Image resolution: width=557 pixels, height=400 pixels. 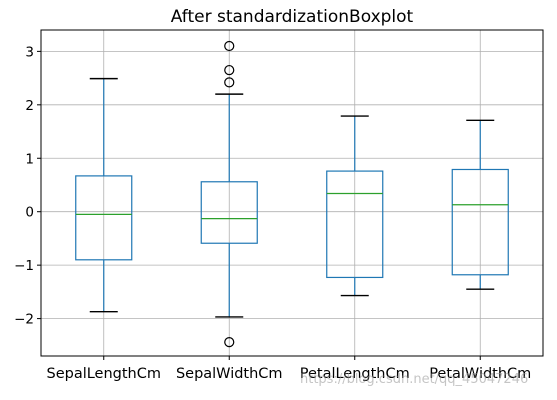 I want to click on y-tick-label: 1, so click(x=29, y=159).